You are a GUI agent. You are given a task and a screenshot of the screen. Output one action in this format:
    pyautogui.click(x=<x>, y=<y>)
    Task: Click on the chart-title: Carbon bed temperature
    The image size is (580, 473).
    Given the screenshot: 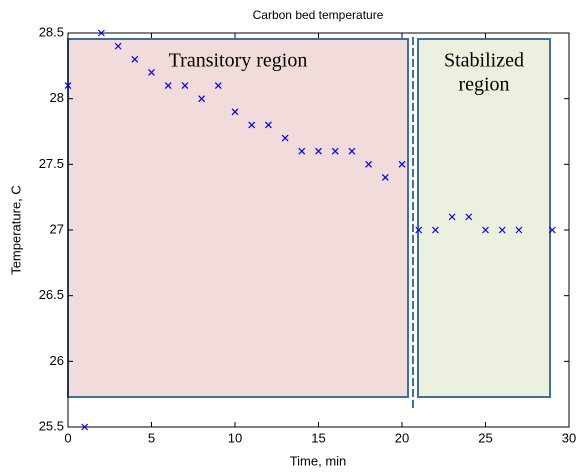 What is the action you would take?
    pyautogui.click(x=318, y=15)
    